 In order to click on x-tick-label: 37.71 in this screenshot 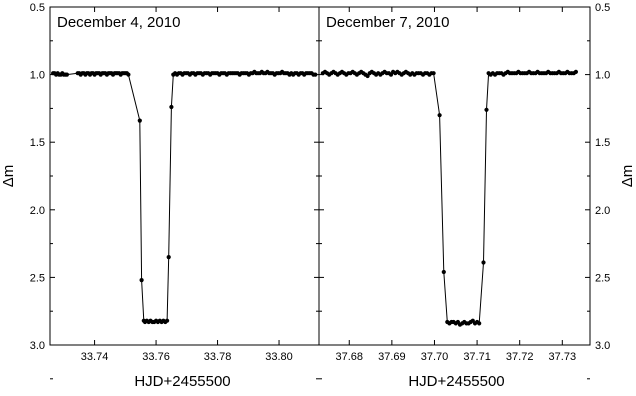, I will do `click(477, 357)`.